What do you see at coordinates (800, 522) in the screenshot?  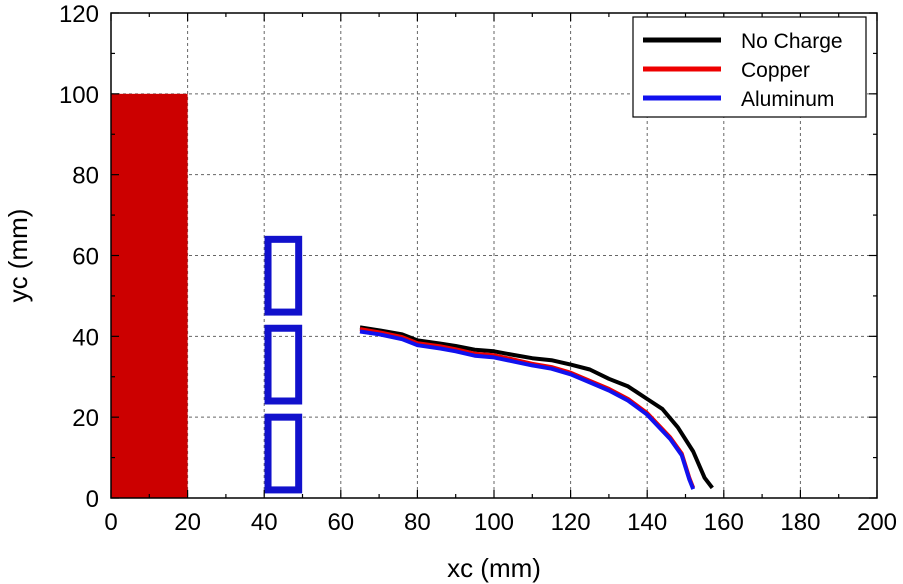 I see `x-tick-label: 180` at bounding box center [800, 522].